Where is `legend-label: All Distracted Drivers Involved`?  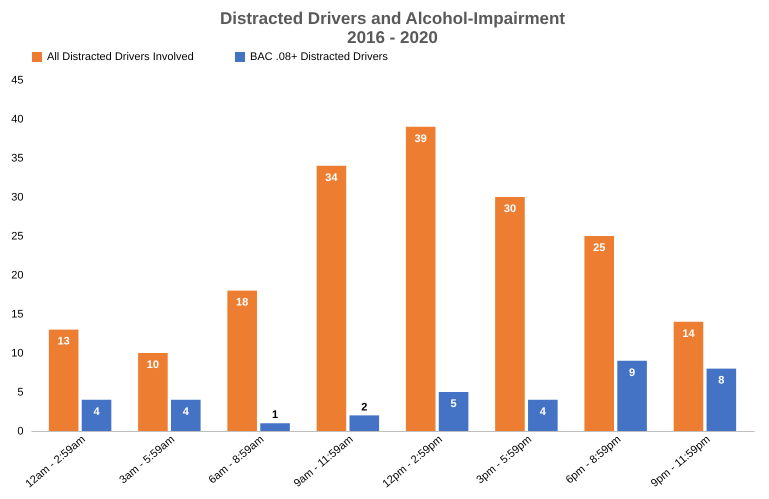 legend-label: All Distracted Drivers Involved is located at coordinates (120, 57).